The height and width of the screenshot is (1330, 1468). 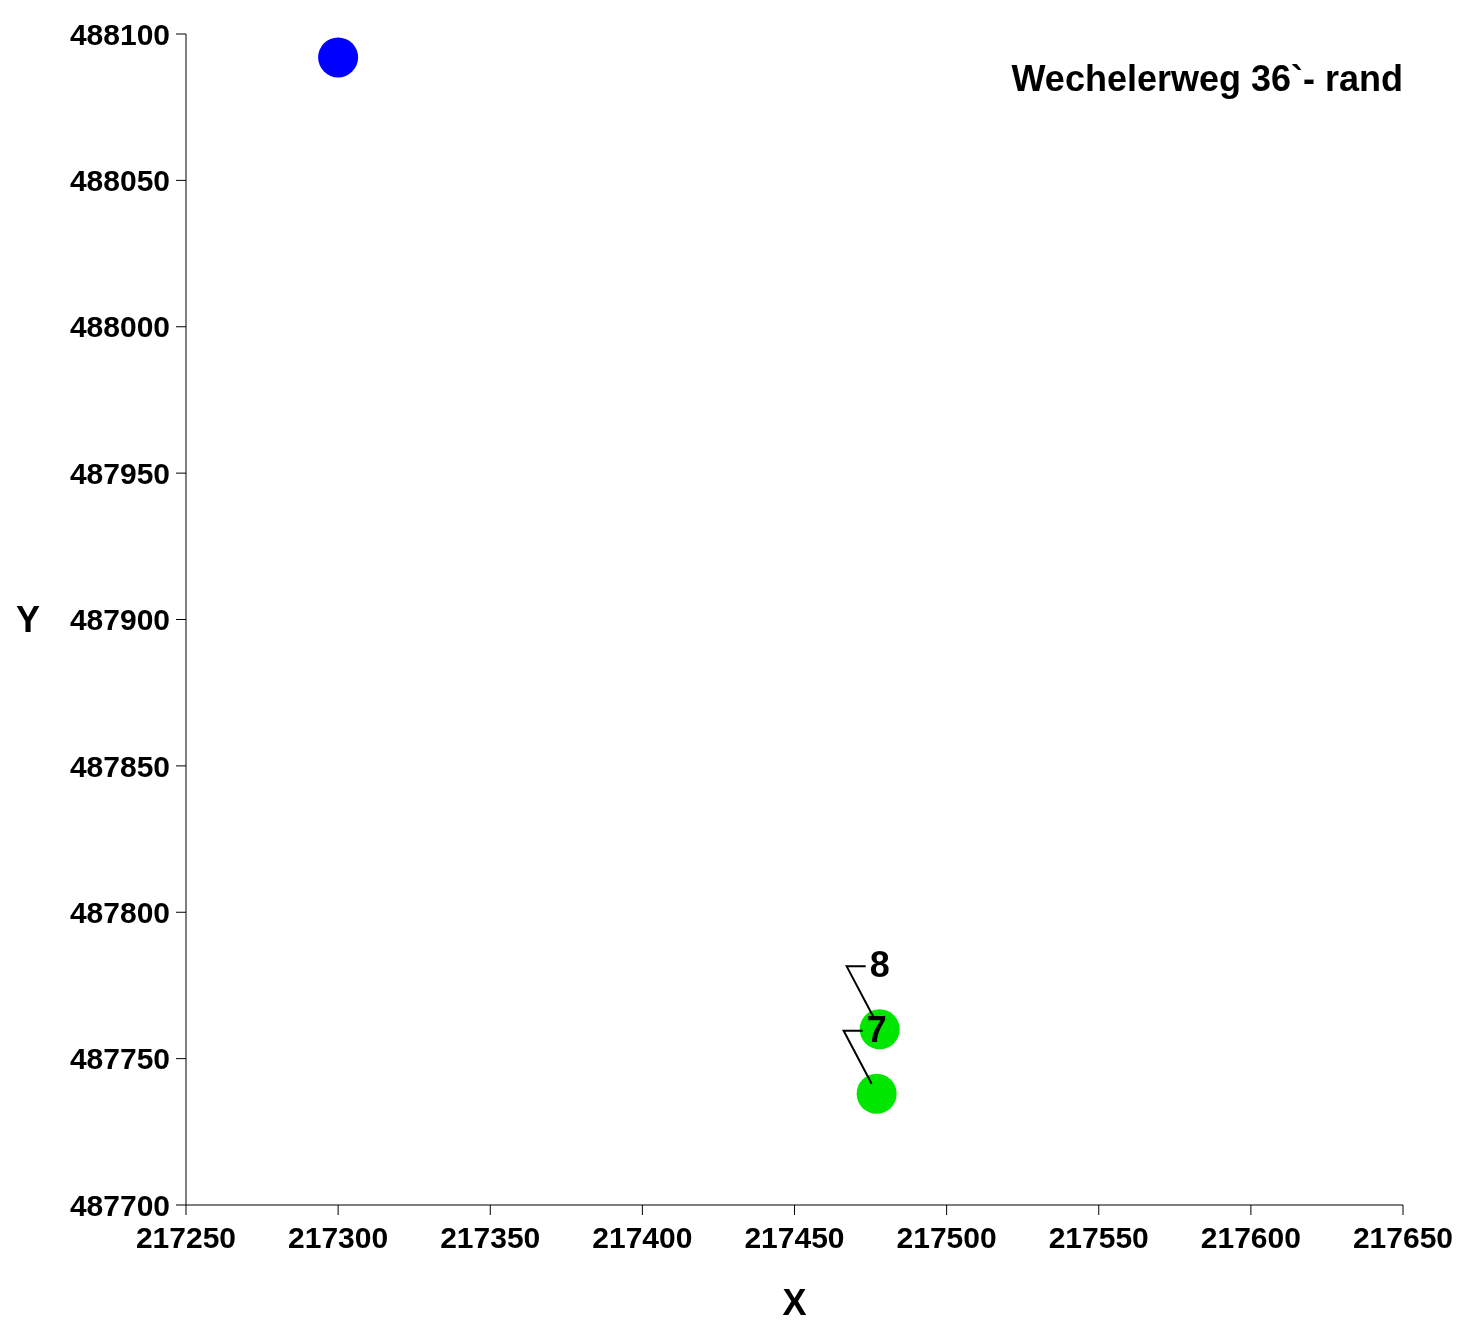 What do you see at coordinates (338, 1238) in the screenshot?
I see `x-tick-label: 217300` at bounding box center [338, 1238].